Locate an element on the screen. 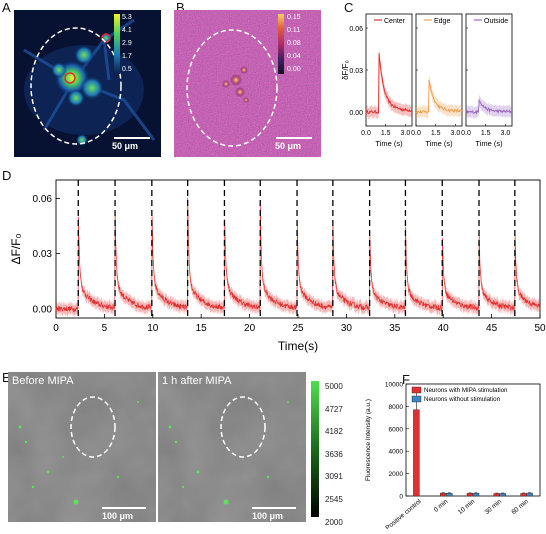 This screenshot has height=534, width=546. legend-label: Outside is located at coordinates (496, 21).